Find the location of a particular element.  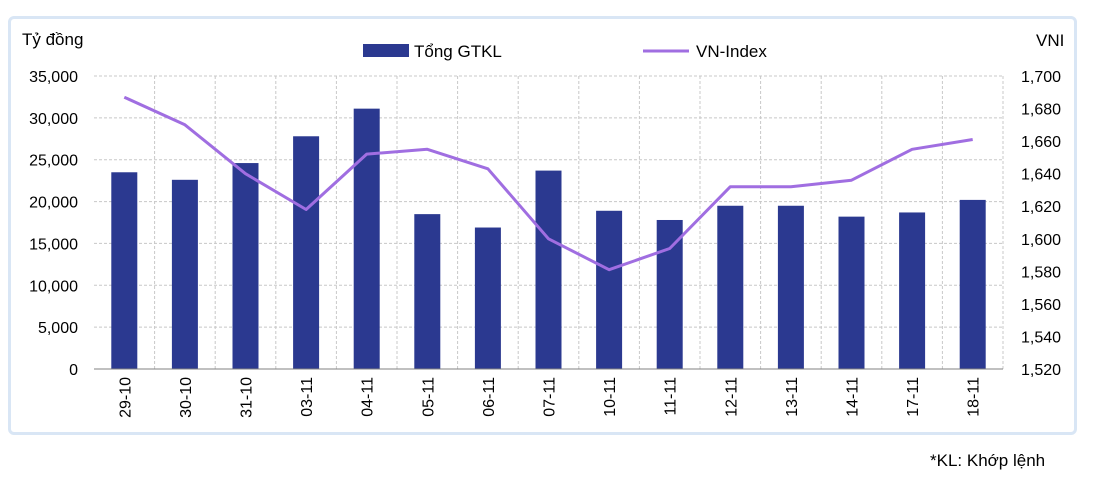

x-tick-label: 12-11 is located at coordinates (731, 397).